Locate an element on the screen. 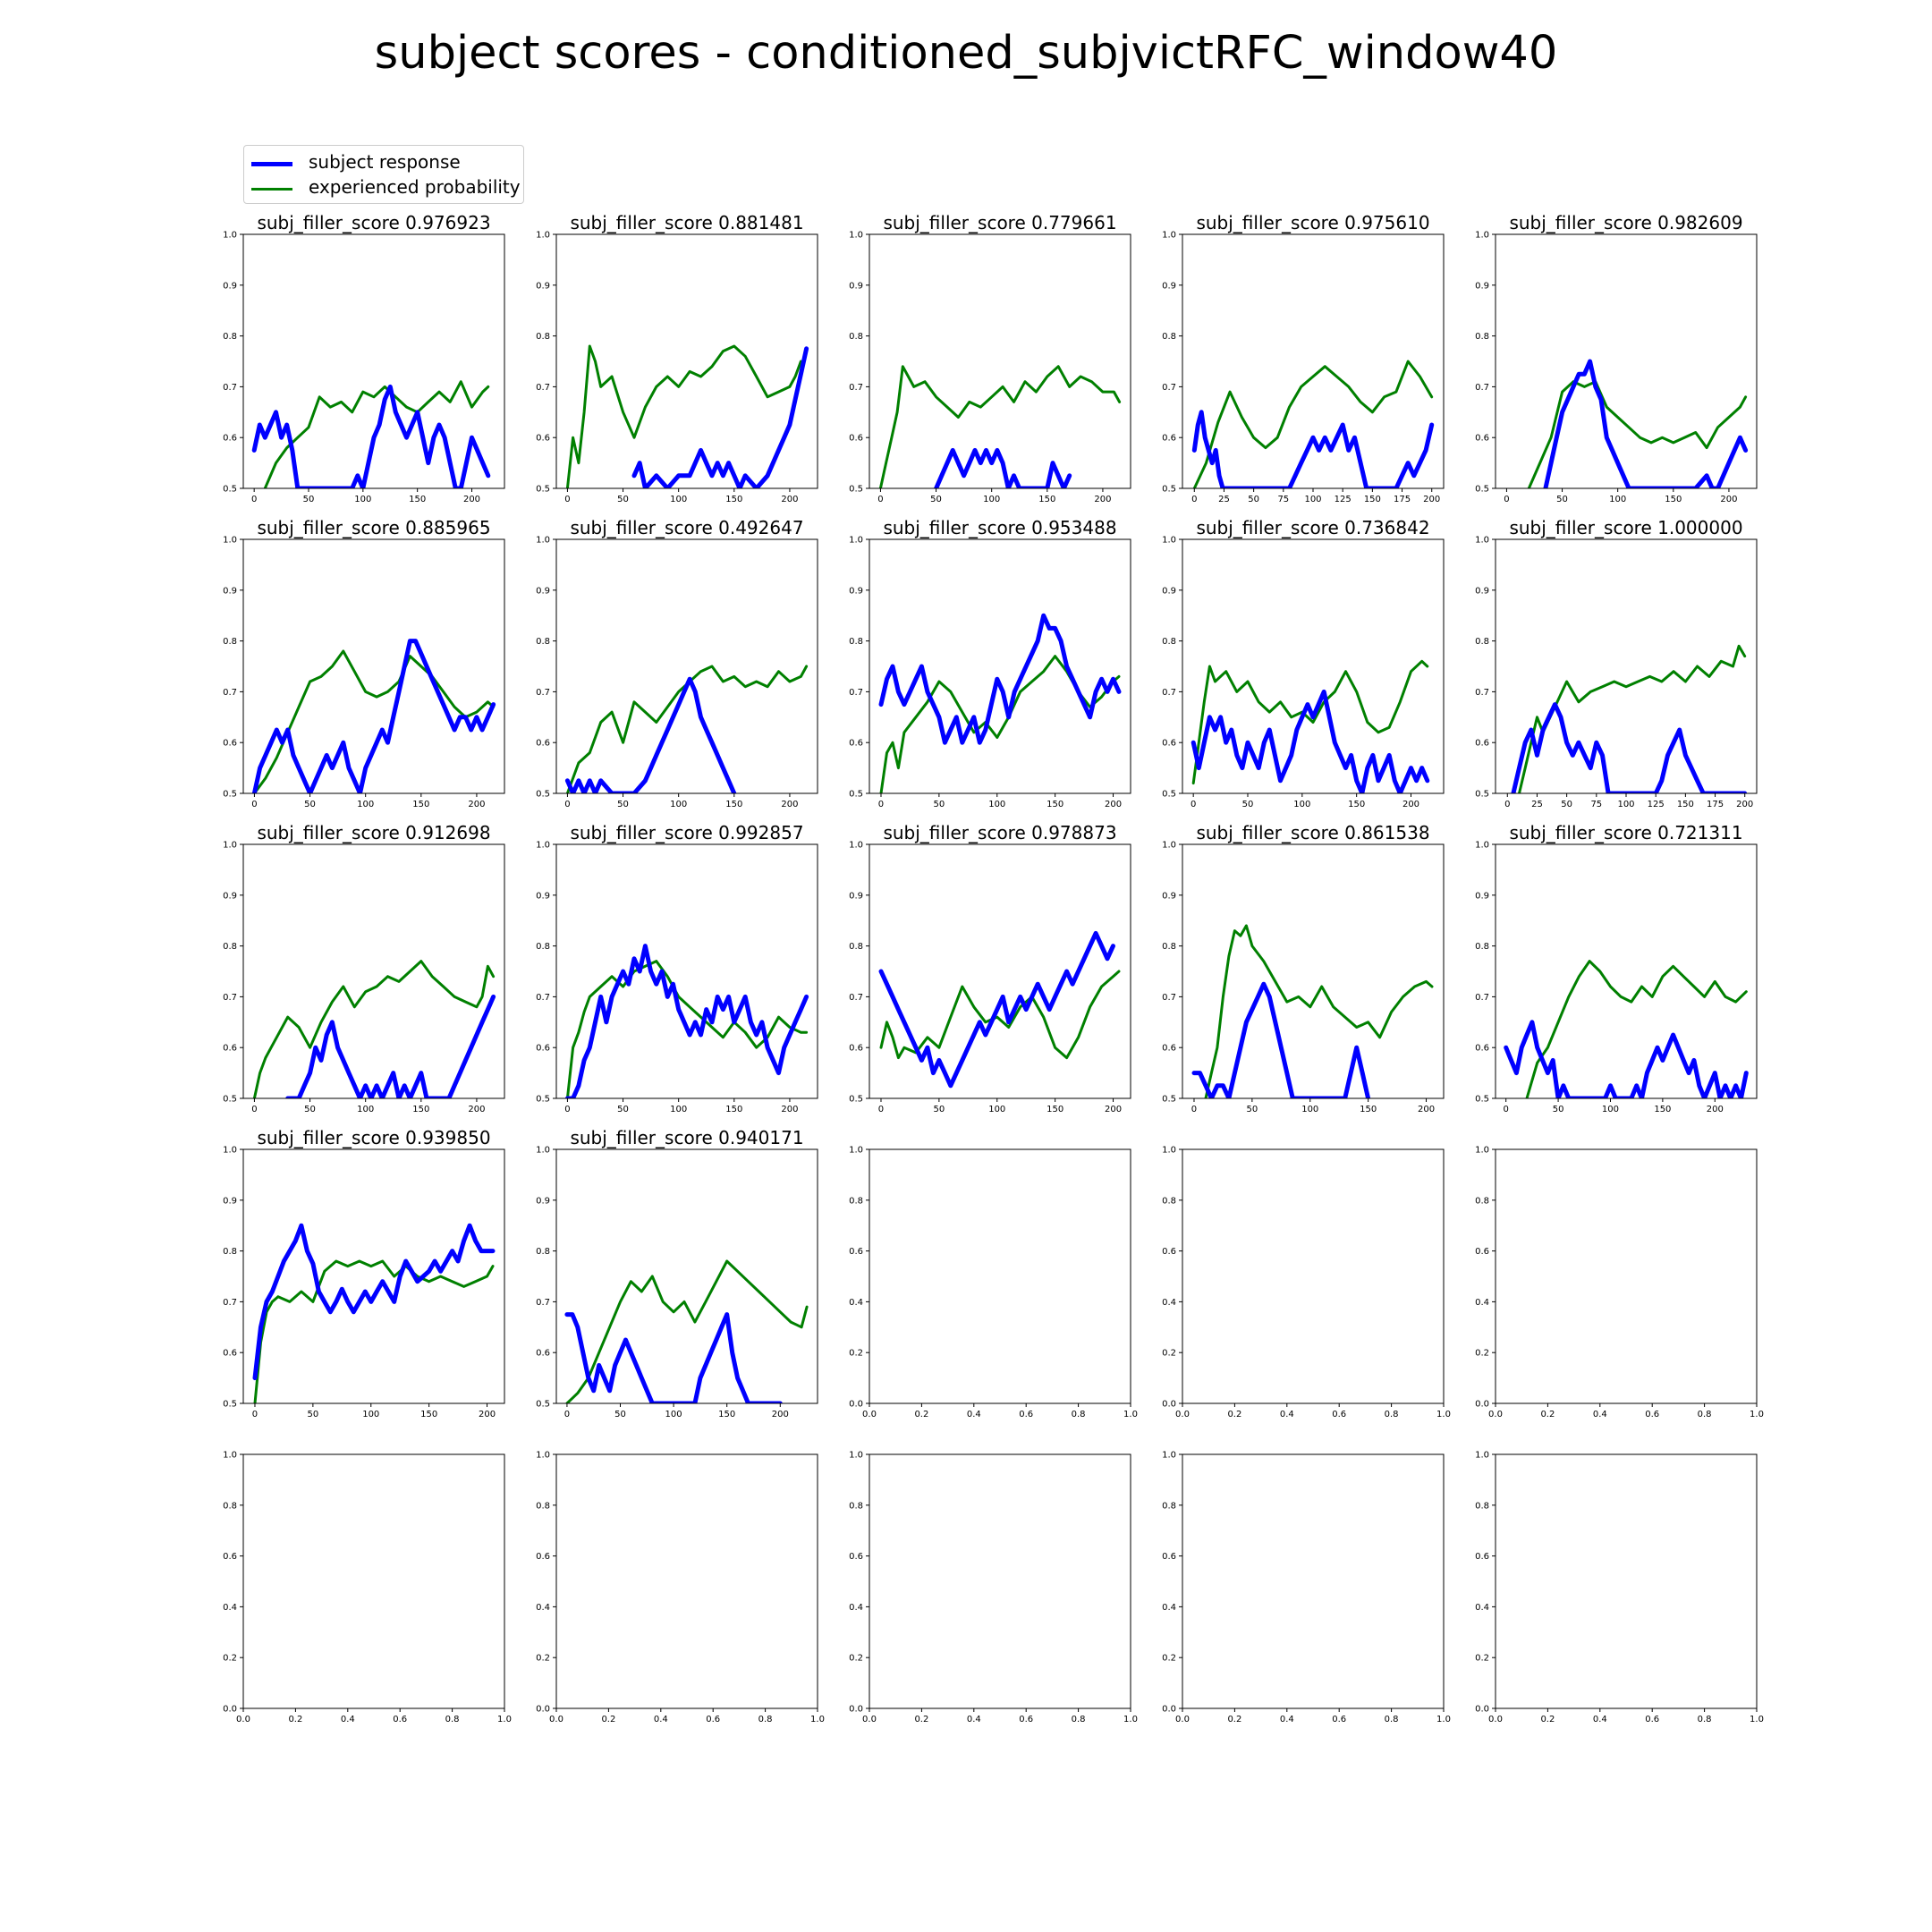  subplot-18: 0.0 0.2 0.4 0.6 0.8 1.0 0.0 0.2 0.4 0.6 0.8 1.0 is located at coordinates (993, 1283).